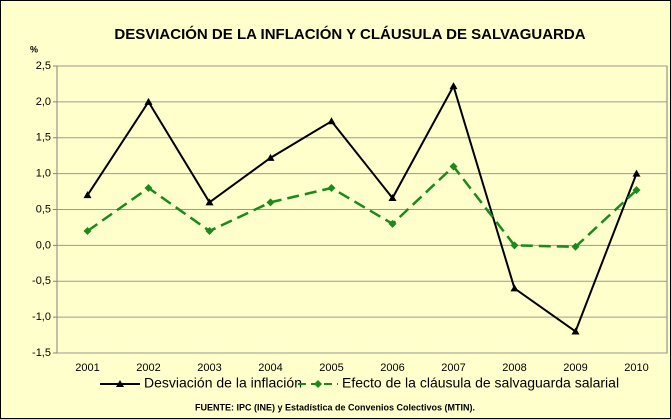 Image resolution: width=671 pixels, height=419 pixels. I want to click on y-tick-label: 2,5, so click(43, 66).